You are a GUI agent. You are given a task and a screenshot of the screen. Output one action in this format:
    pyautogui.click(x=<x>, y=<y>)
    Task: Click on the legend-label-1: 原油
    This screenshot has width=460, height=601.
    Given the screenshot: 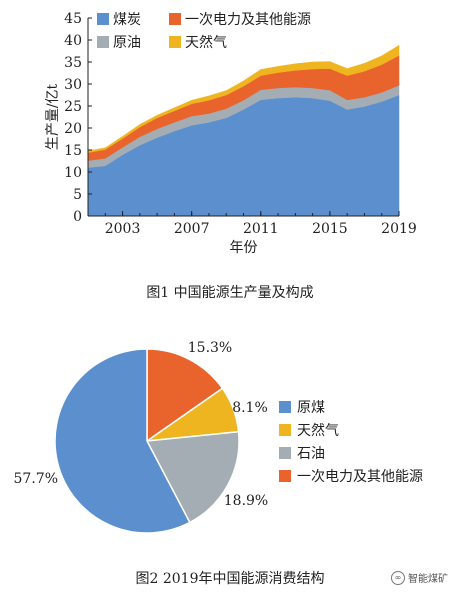 What is the action you would take?
    pyautogui.click(x=127, y=43)
    